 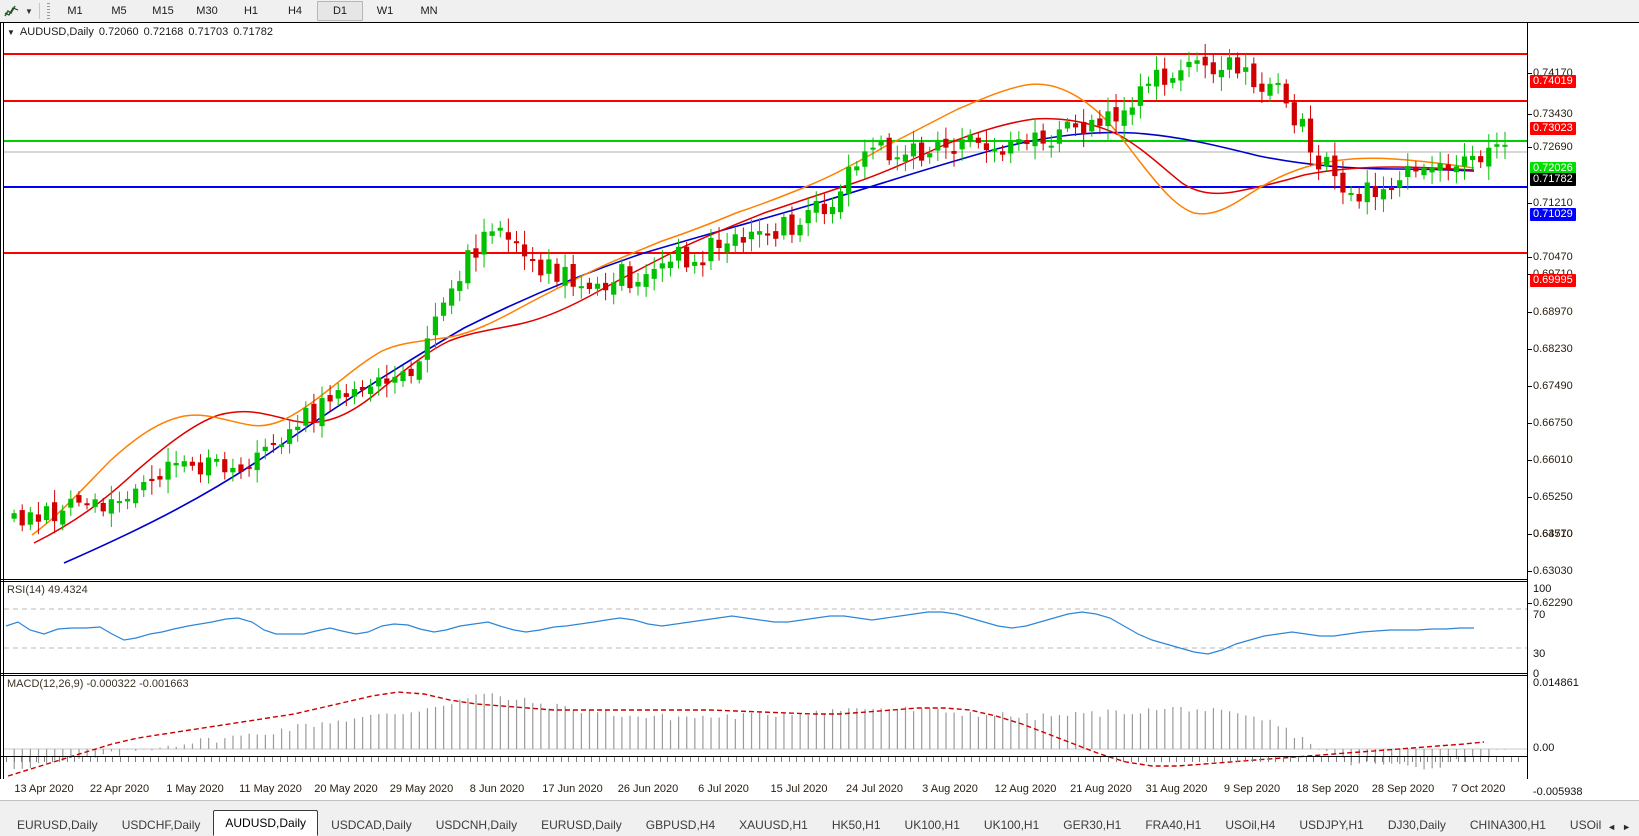 I want to click on chart-tab-dj30-daily: DJ30,Daily, so click(x=1416, y=825).